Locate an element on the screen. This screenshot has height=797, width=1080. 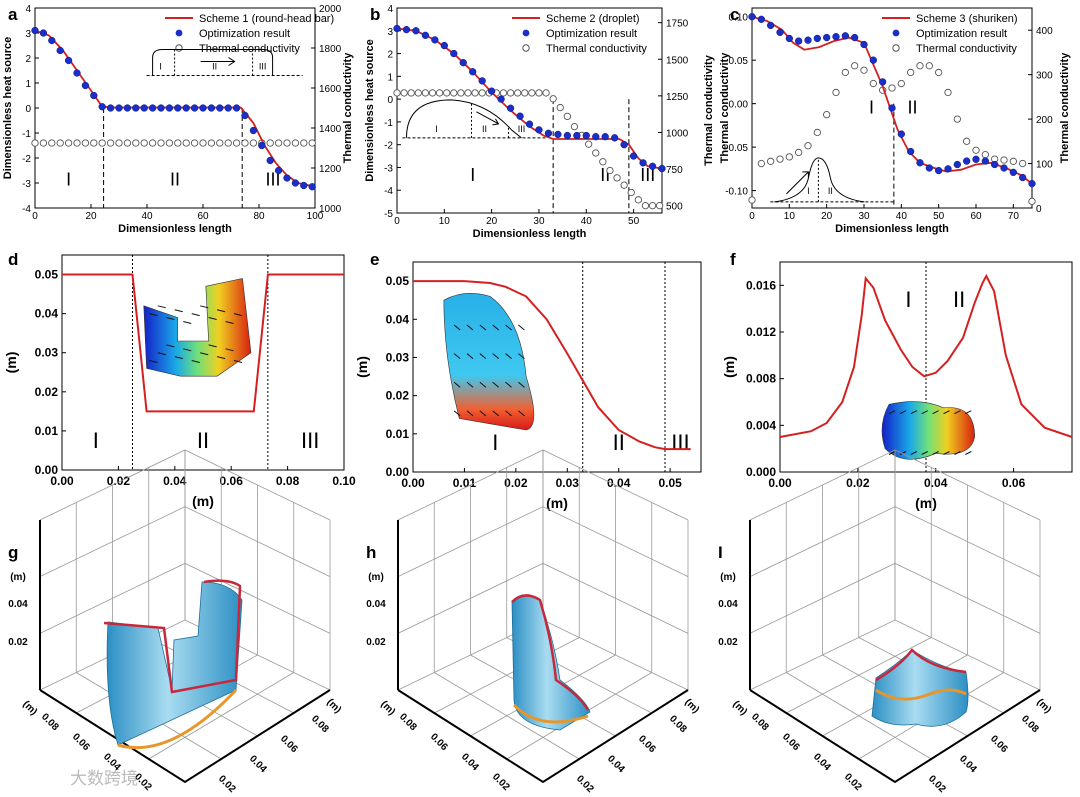
inset-arrow-icon is located at coordinates (488, 118).